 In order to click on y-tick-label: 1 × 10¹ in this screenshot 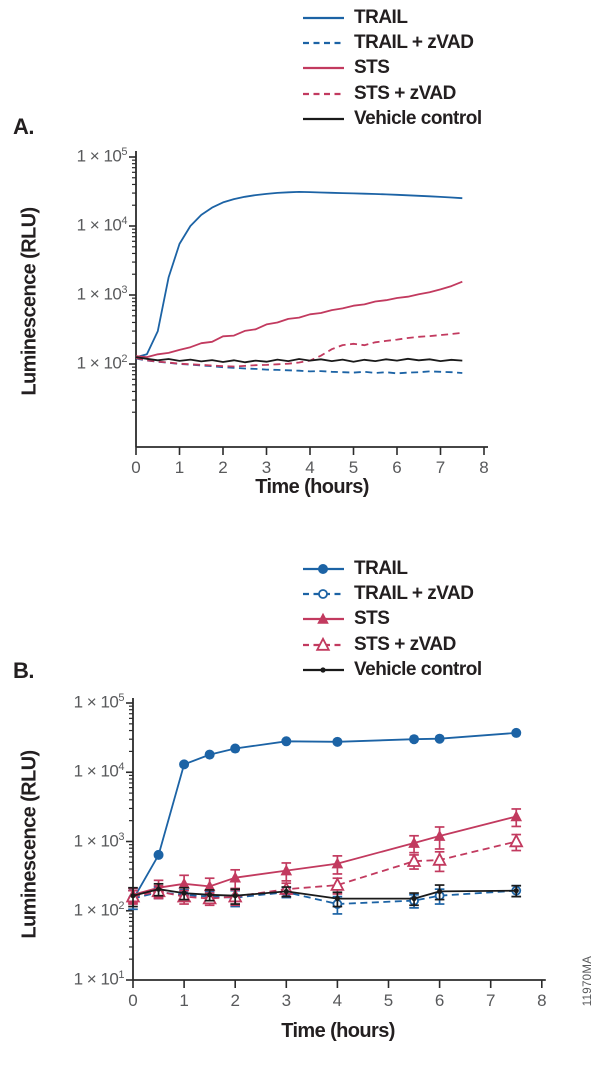, I will do `click(99, 979)`.